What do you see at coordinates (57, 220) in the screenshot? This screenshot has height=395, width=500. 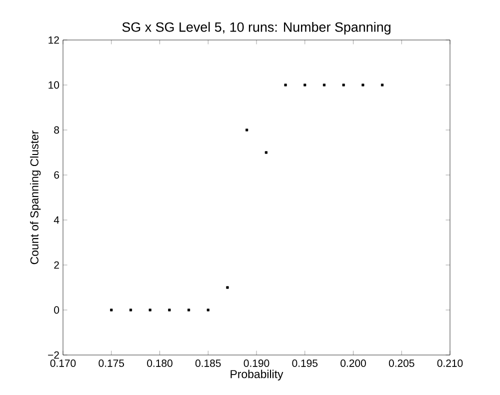 I see `y-tick-label: 4` at bounding box center [57, 220].